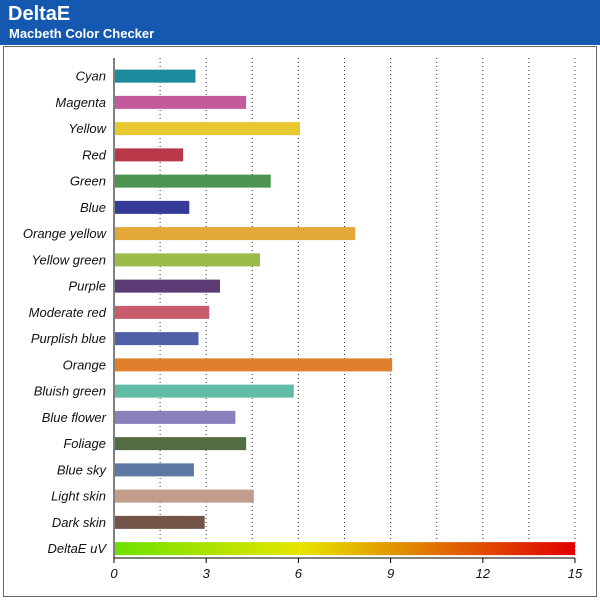  Describe the element at coordinates (94, 154) in the screenshot. I see `category-label: Red` at that location.